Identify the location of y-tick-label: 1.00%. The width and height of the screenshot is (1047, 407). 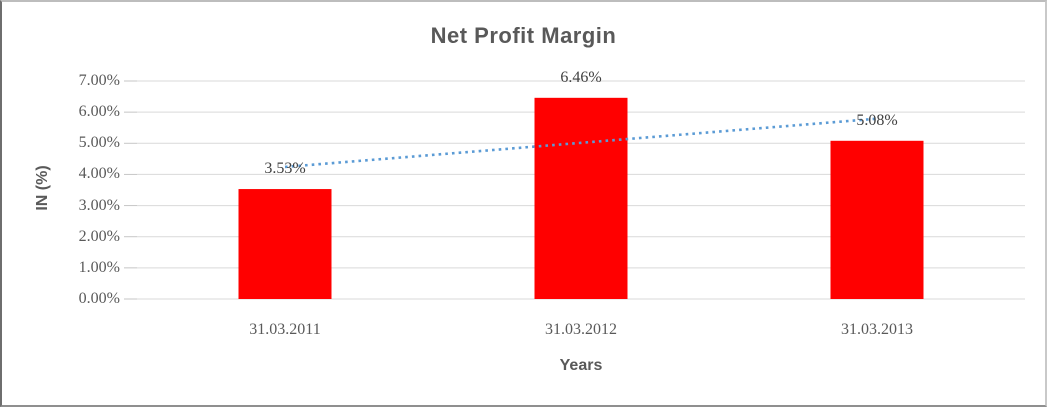
(99, 267).